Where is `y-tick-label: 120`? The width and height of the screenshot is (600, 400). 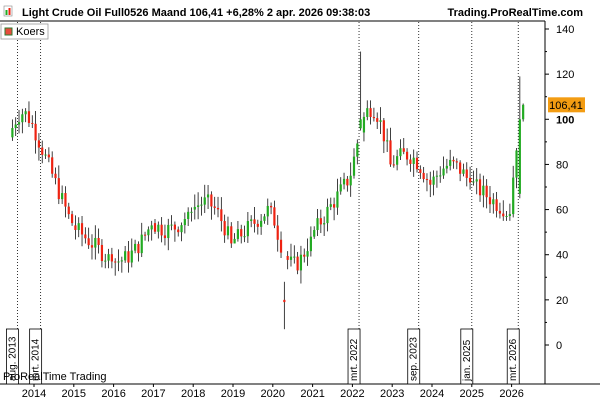 y-tick-label: 120 is located at coordinates (565, 75).